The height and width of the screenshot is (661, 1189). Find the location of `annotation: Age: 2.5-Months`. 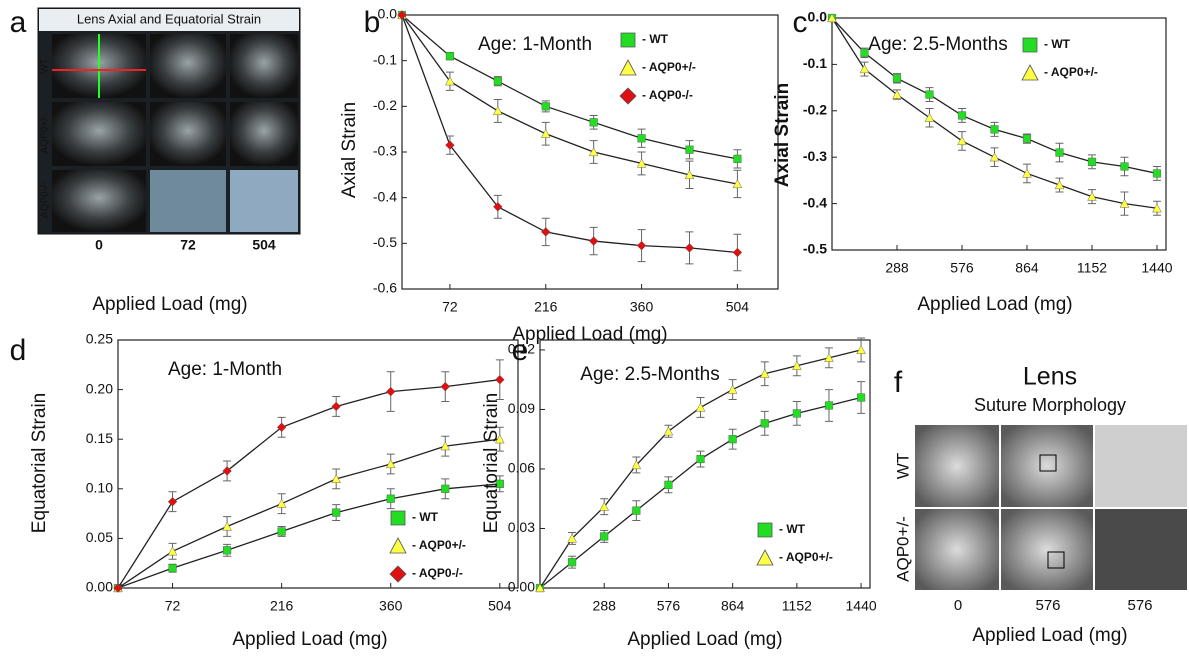

annotation: Age: 2.5-Months is located at coordinates (649, 374).